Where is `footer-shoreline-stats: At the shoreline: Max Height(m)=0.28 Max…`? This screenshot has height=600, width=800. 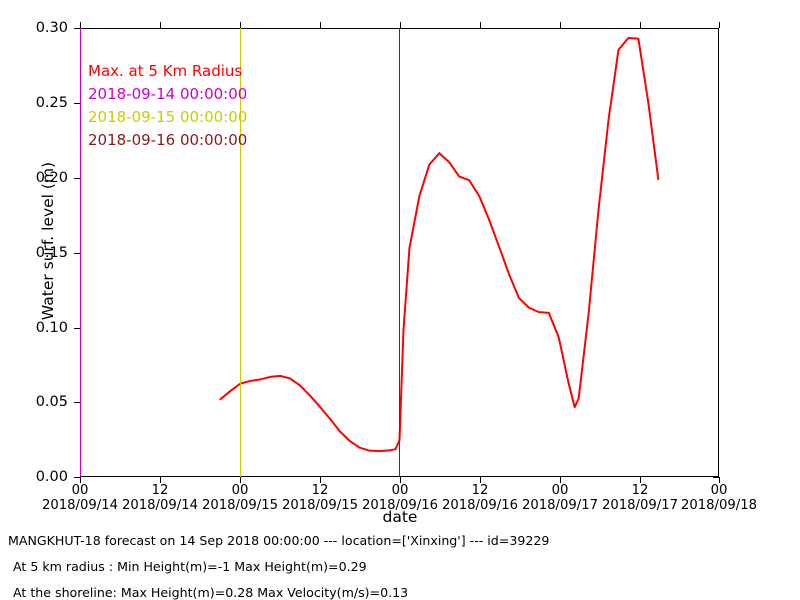 footer-shoreline-stats: At the shoreline: Max Height(m)=0.28 Max… is located at coordinates (211, 592).